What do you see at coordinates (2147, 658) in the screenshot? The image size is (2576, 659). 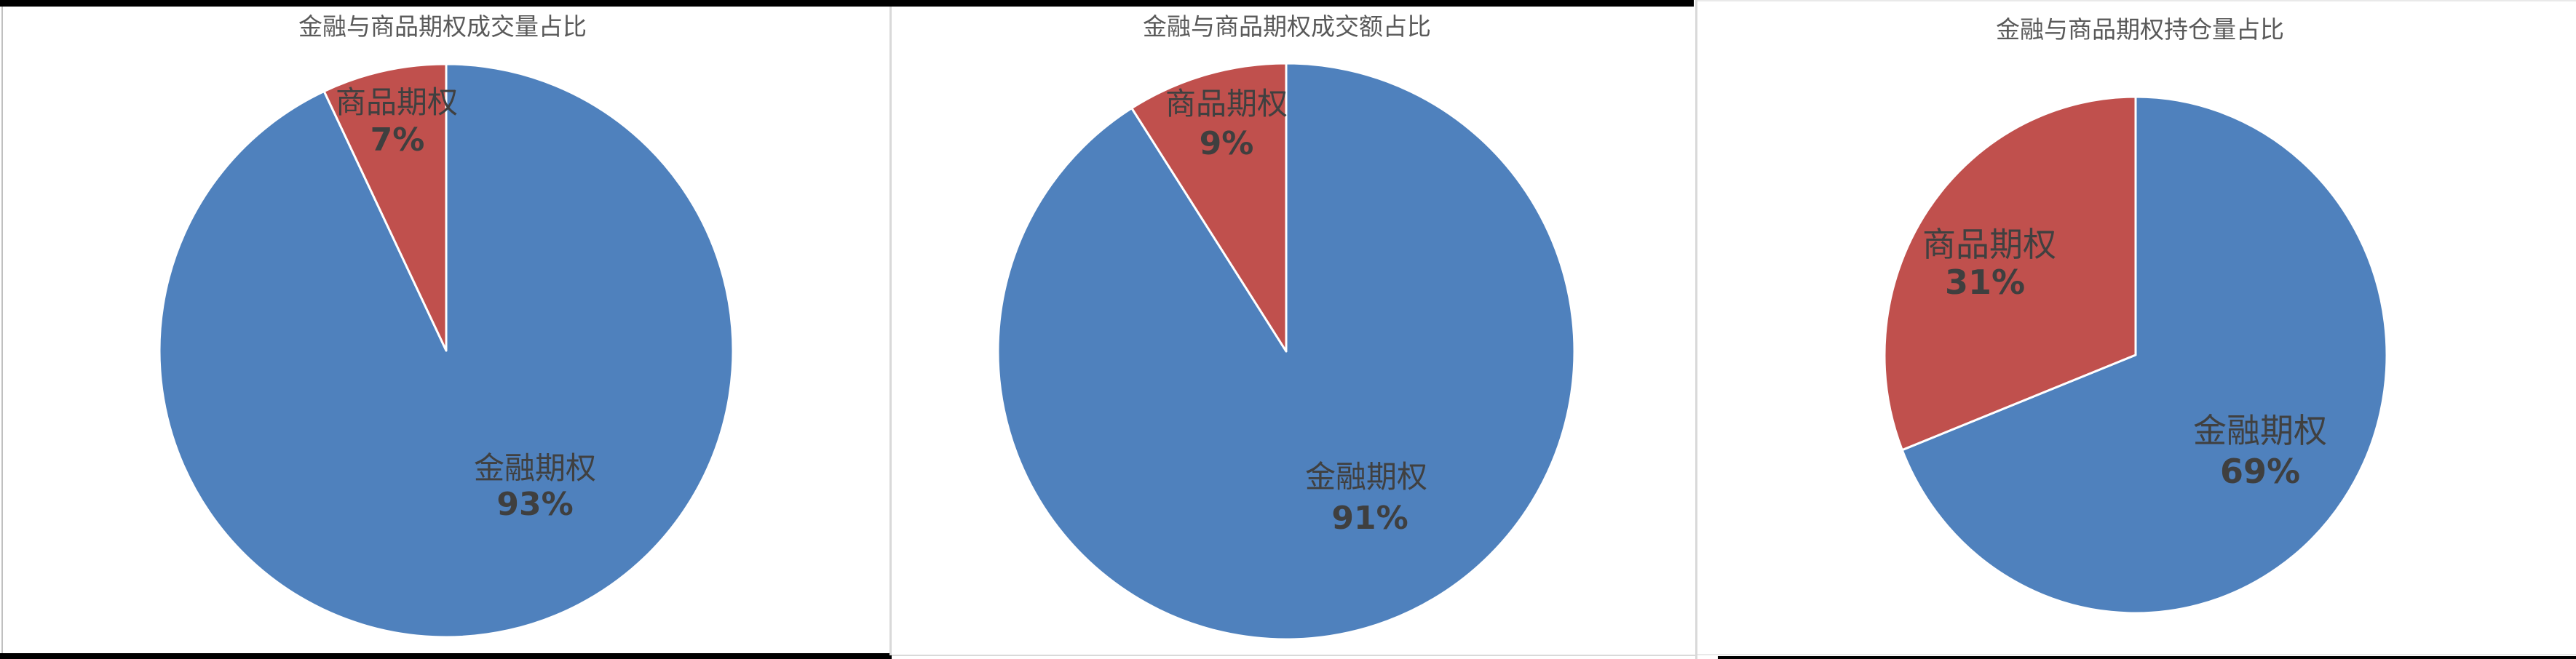 I see `bottom-border-bar-right` at bounding box center [2147, 658].